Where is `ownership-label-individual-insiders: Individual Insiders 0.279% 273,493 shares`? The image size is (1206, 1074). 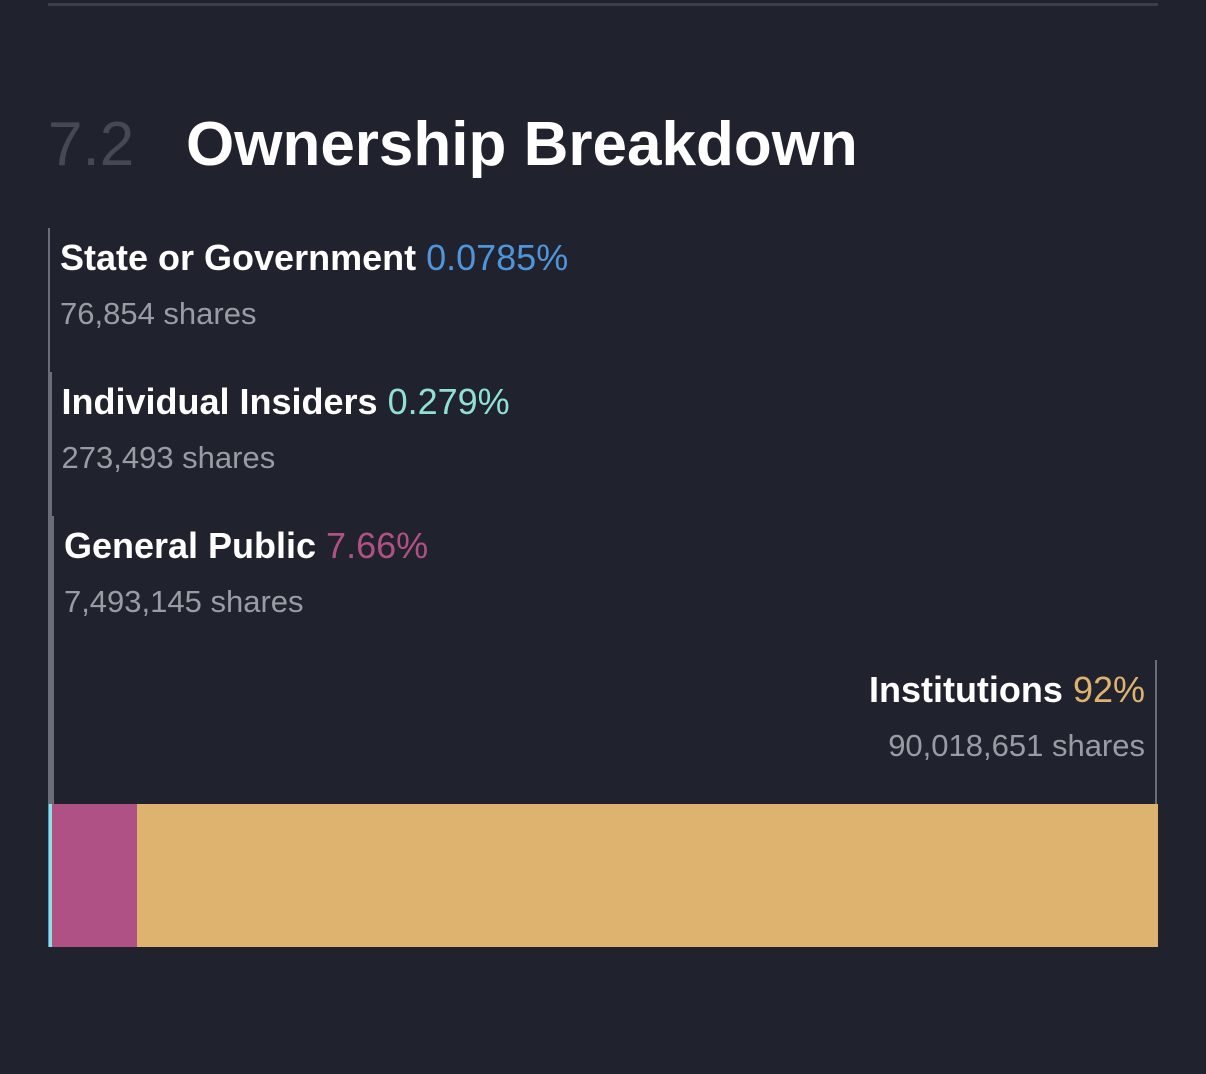
ownership-label-individual-insiders: Individual Insiders 0.279% 273,493 shares is located at coordinates (286, 429).